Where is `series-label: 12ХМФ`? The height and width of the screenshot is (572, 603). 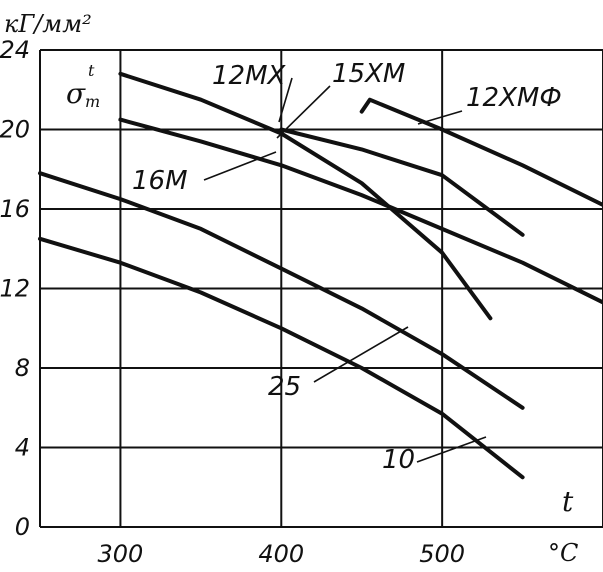 series-label: 12ХМФ is located at coordinates (514, 98).